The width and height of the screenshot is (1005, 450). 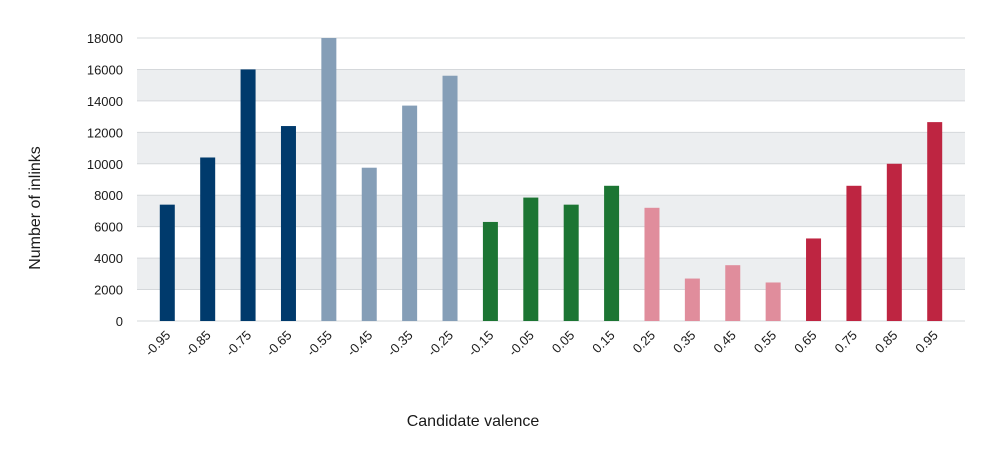 What do you see at coordinates (846, 342) in the screenshot?
I see `x-tick-label: 0.75` at bounding box center [846, 342].